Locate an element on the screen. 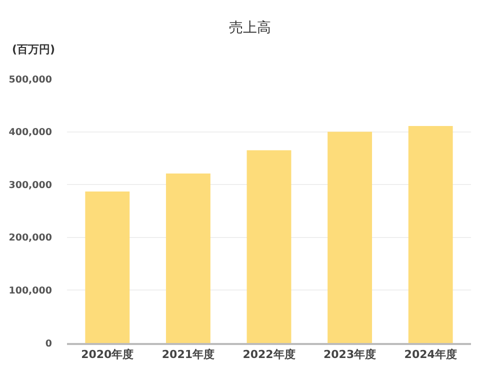  x-tick-label: 2020年度 is located at coordinates (107, 355).